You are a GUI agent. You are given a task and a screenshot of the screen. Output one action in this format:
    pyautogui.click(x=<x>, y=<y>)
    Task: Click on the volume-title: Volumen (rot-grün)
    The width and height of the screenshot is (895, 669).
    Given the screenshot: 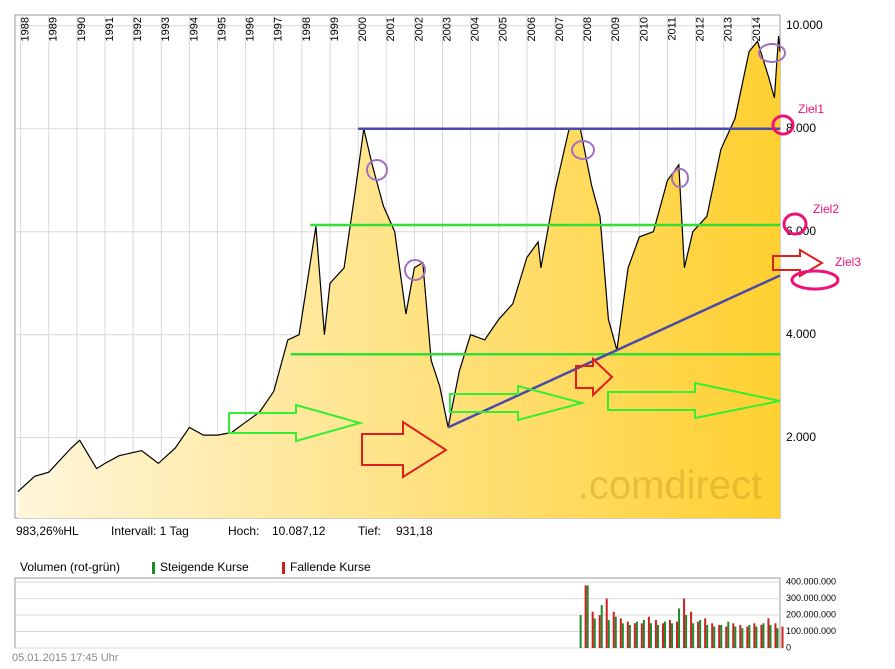 What is the action you would take?
    pyautogui.click(x=70, y=567)
    